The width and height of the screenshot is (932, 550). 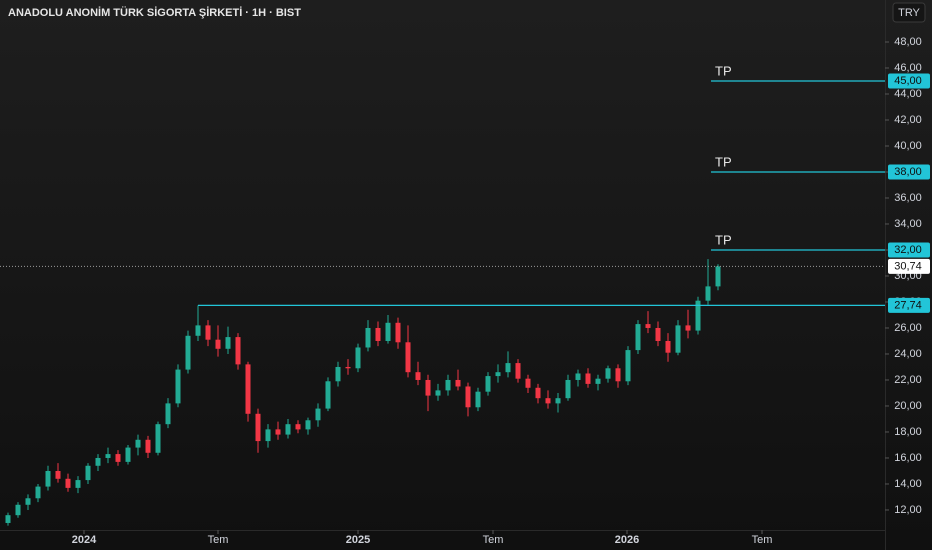 I want to click on x-tick-label: 2024, so click(x=84, y=540).